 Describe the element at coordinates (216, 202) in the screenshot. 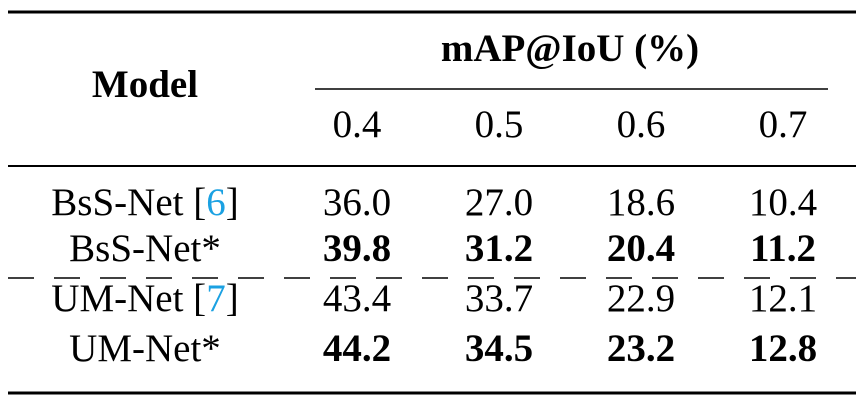

I see `label-part: 6` at that location.